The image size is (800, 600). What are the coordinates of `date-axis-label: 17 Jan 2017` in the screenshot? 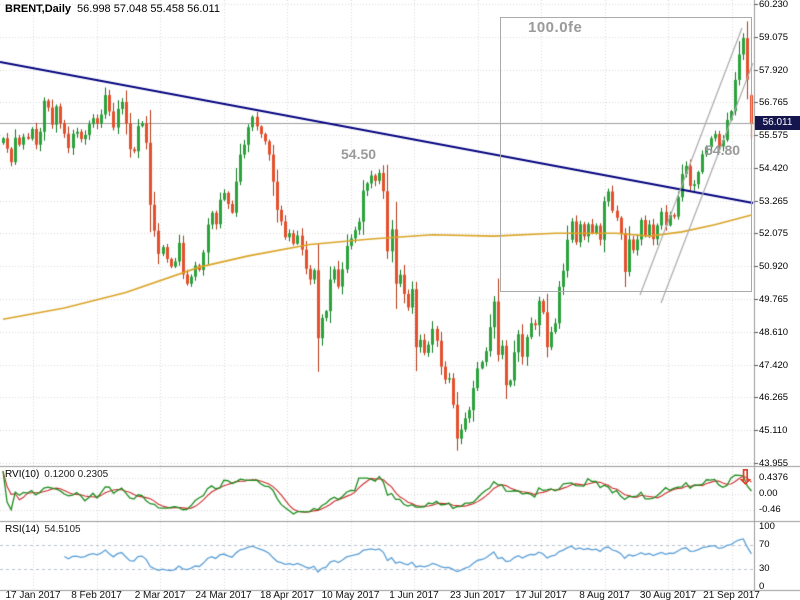 It's located at (33, 595).